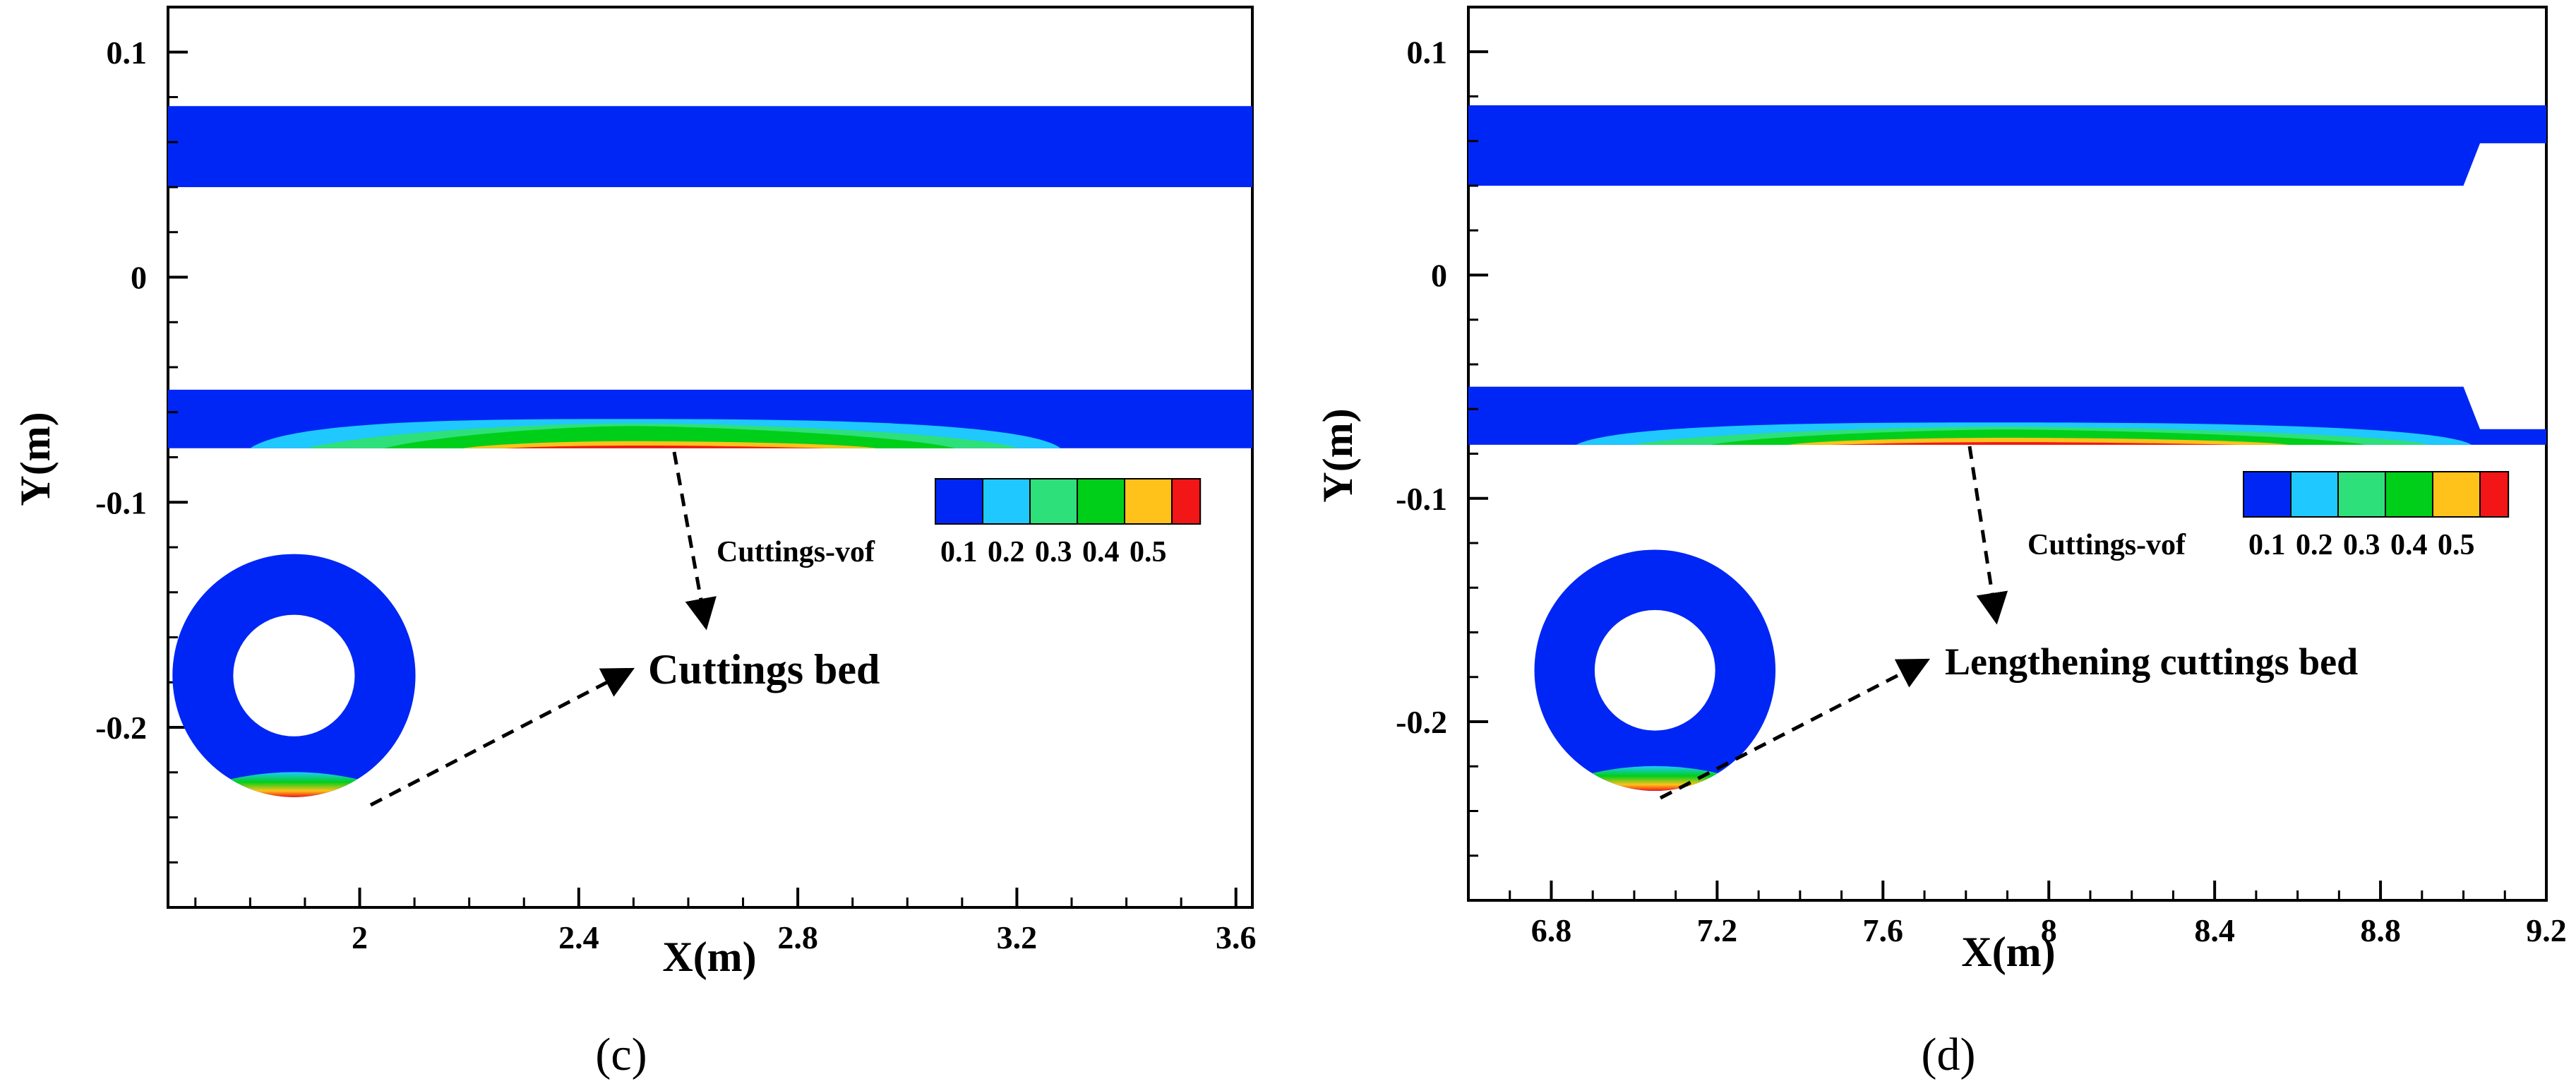  I want to click on x-tick-label: 8, so click(2049, 930).